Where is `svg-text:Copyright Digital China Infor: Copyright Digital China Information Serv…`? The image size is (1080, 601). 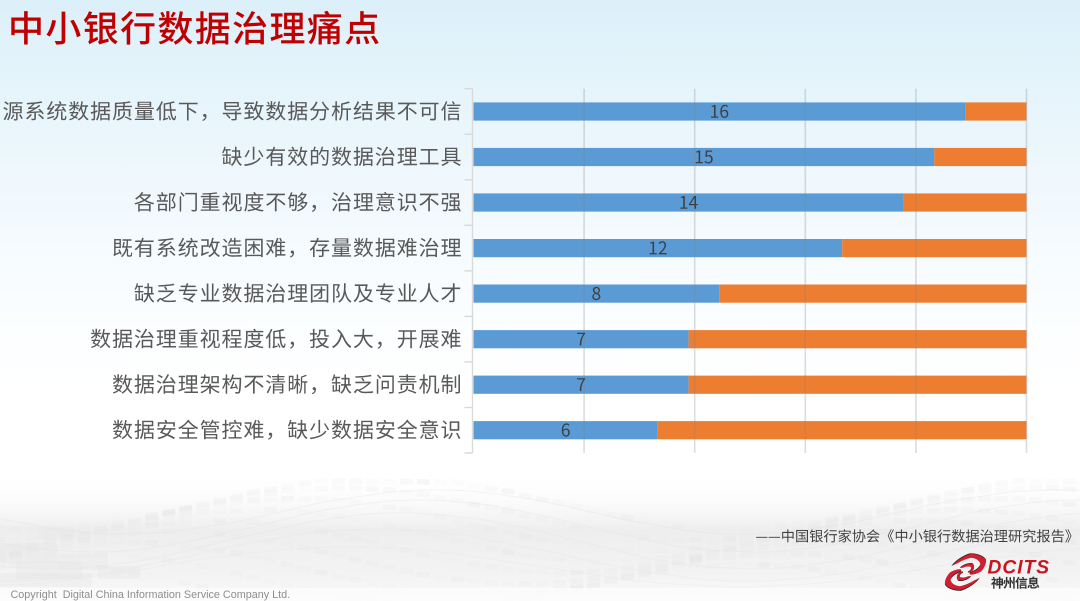 svg-text:Copyright Digital China Infor: Copyright Digital China Information Serv… is located at coordinates (151, 595).